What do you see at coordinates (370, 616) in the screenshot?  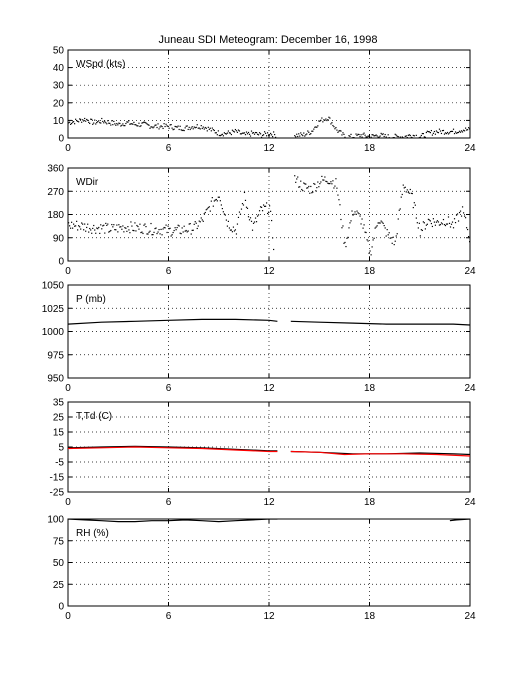 I see `x-tick-label: 18` at bounding box center [370, 616].